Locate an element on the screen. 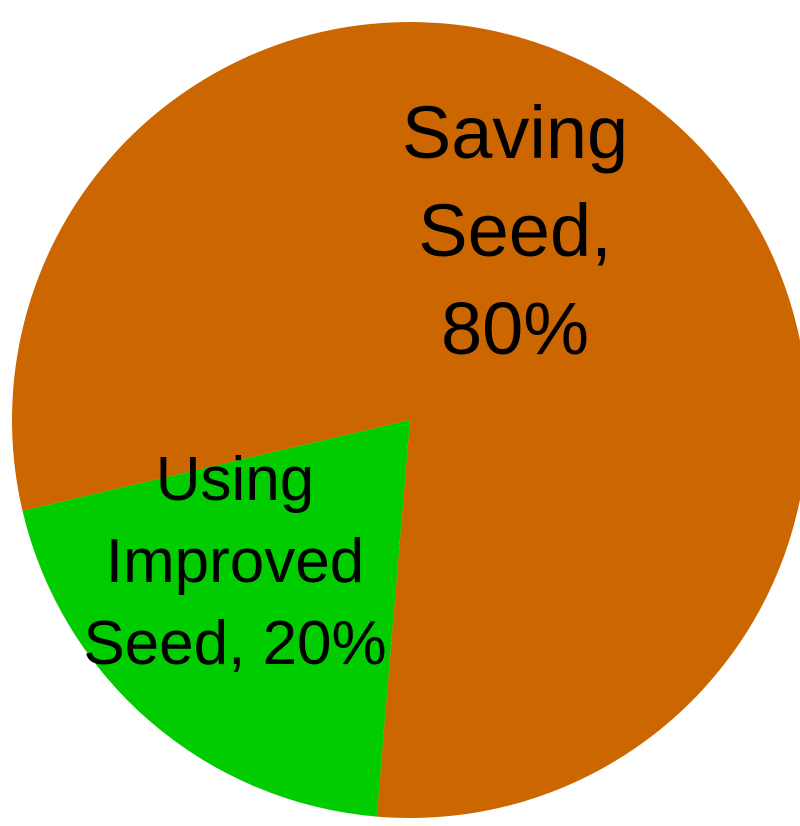 The image size is (800, 826). label-line: Using is located at coordinates (235, 479).